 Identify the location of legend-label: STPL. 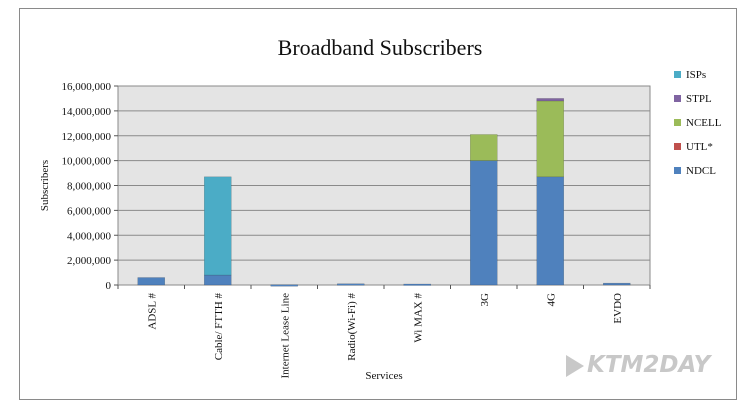
(699, 99).